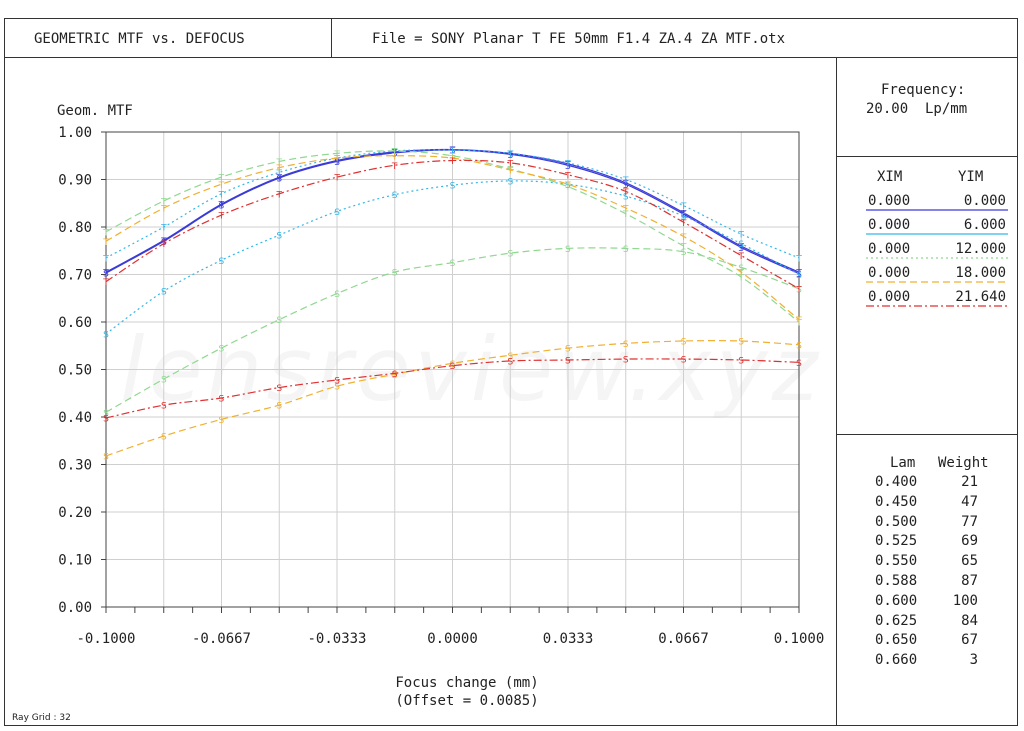  What do you see at coordinates (896, 600) in the screenshot?
I see `wavelength-value: 0.600` at bounding box center [896, 600].